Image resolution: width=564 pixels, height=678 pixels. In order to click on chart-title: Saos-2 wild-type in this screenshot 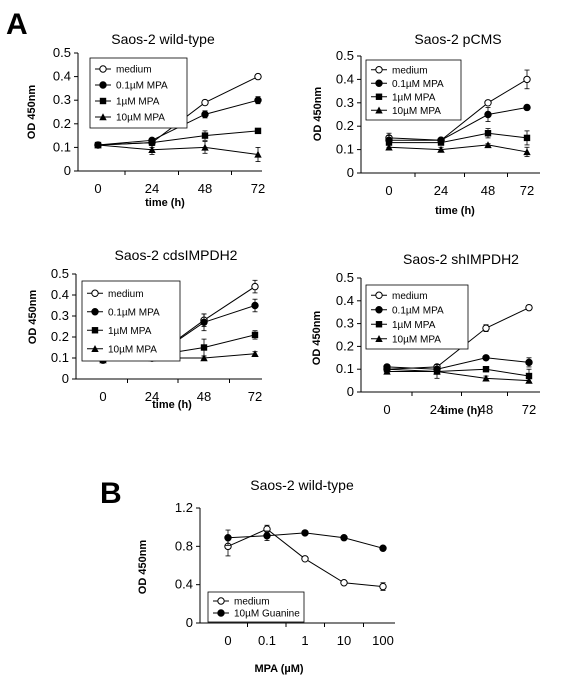, I will do `click(163, 39)`.